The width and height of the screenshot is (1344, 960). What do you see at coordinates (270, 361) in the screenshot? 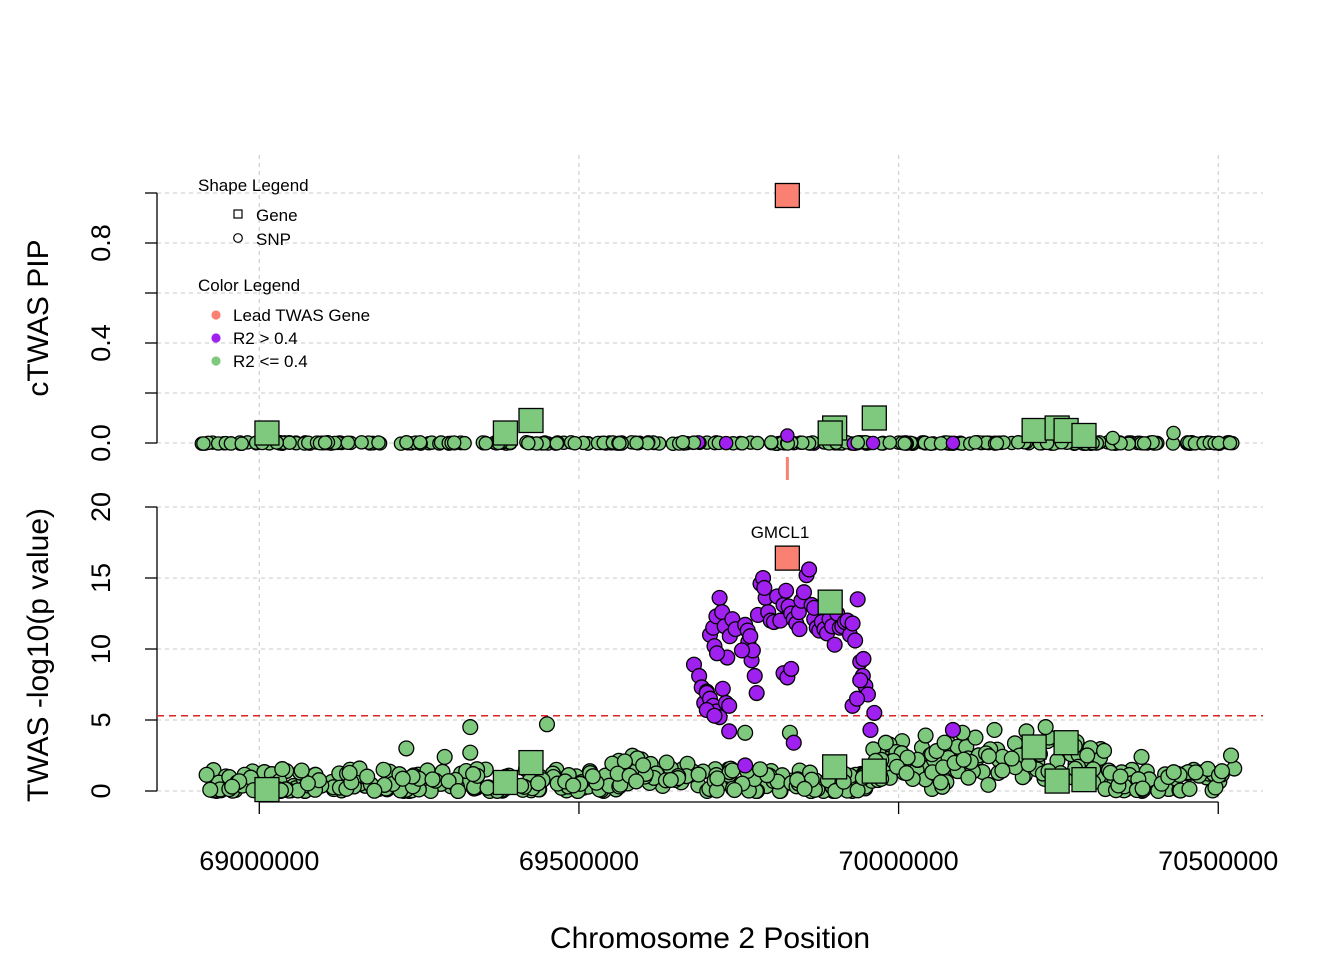
I see `color-legend-low-r2: R2 <= 0.4` at bounding box center [270, 361].